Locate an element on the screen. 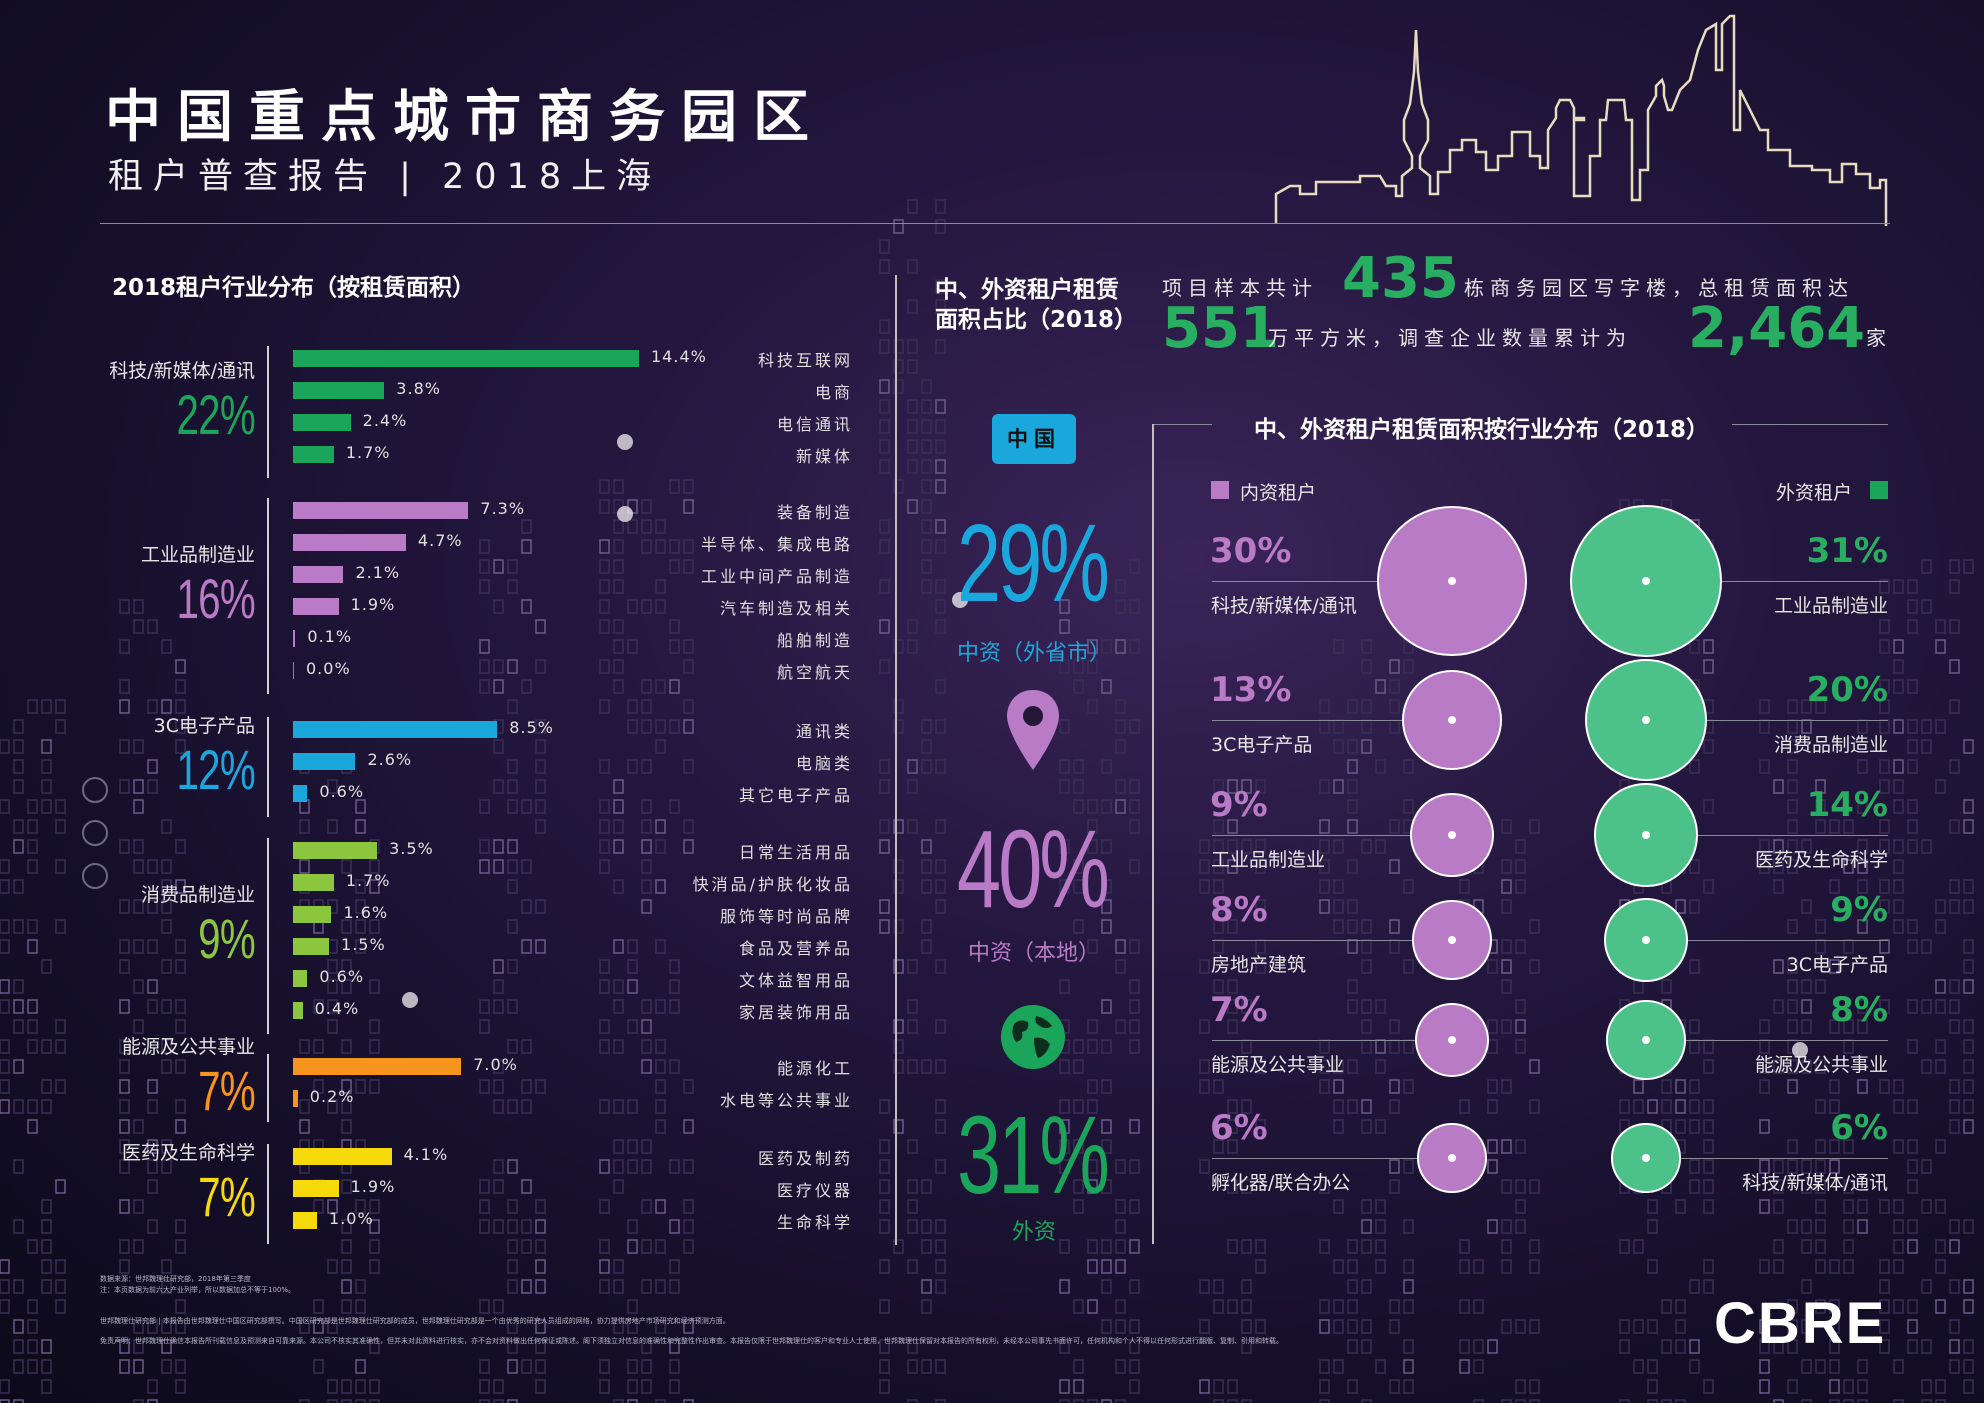 The height and width of the screenshot is (1403, 1984). bar-value-label: 1.6% is located at coordinates (366, 912).